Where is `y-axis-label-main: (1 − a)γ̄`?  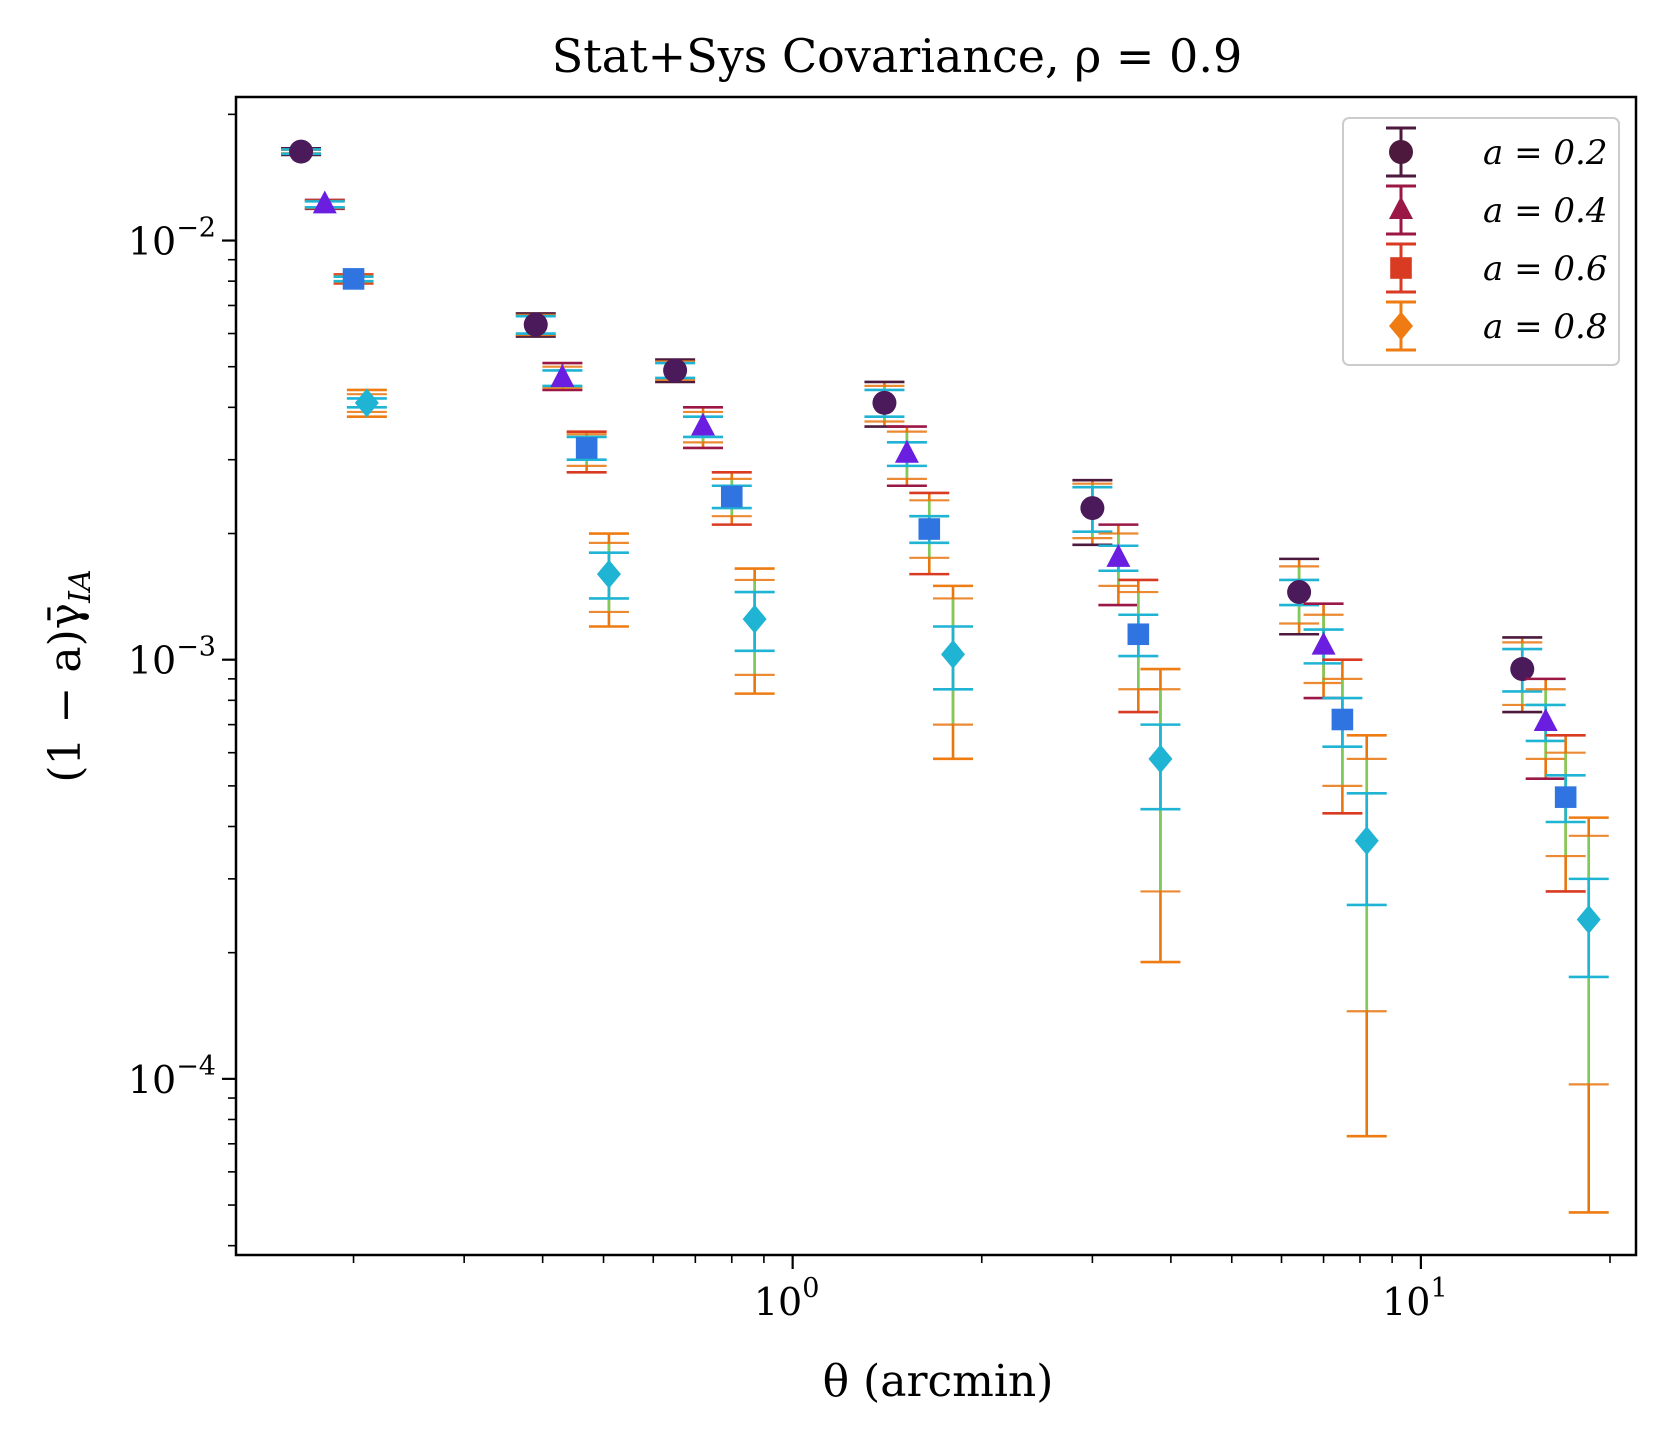 y-axis-label-main: (1 − a)γ̄ is located at coordinates (65, 693).